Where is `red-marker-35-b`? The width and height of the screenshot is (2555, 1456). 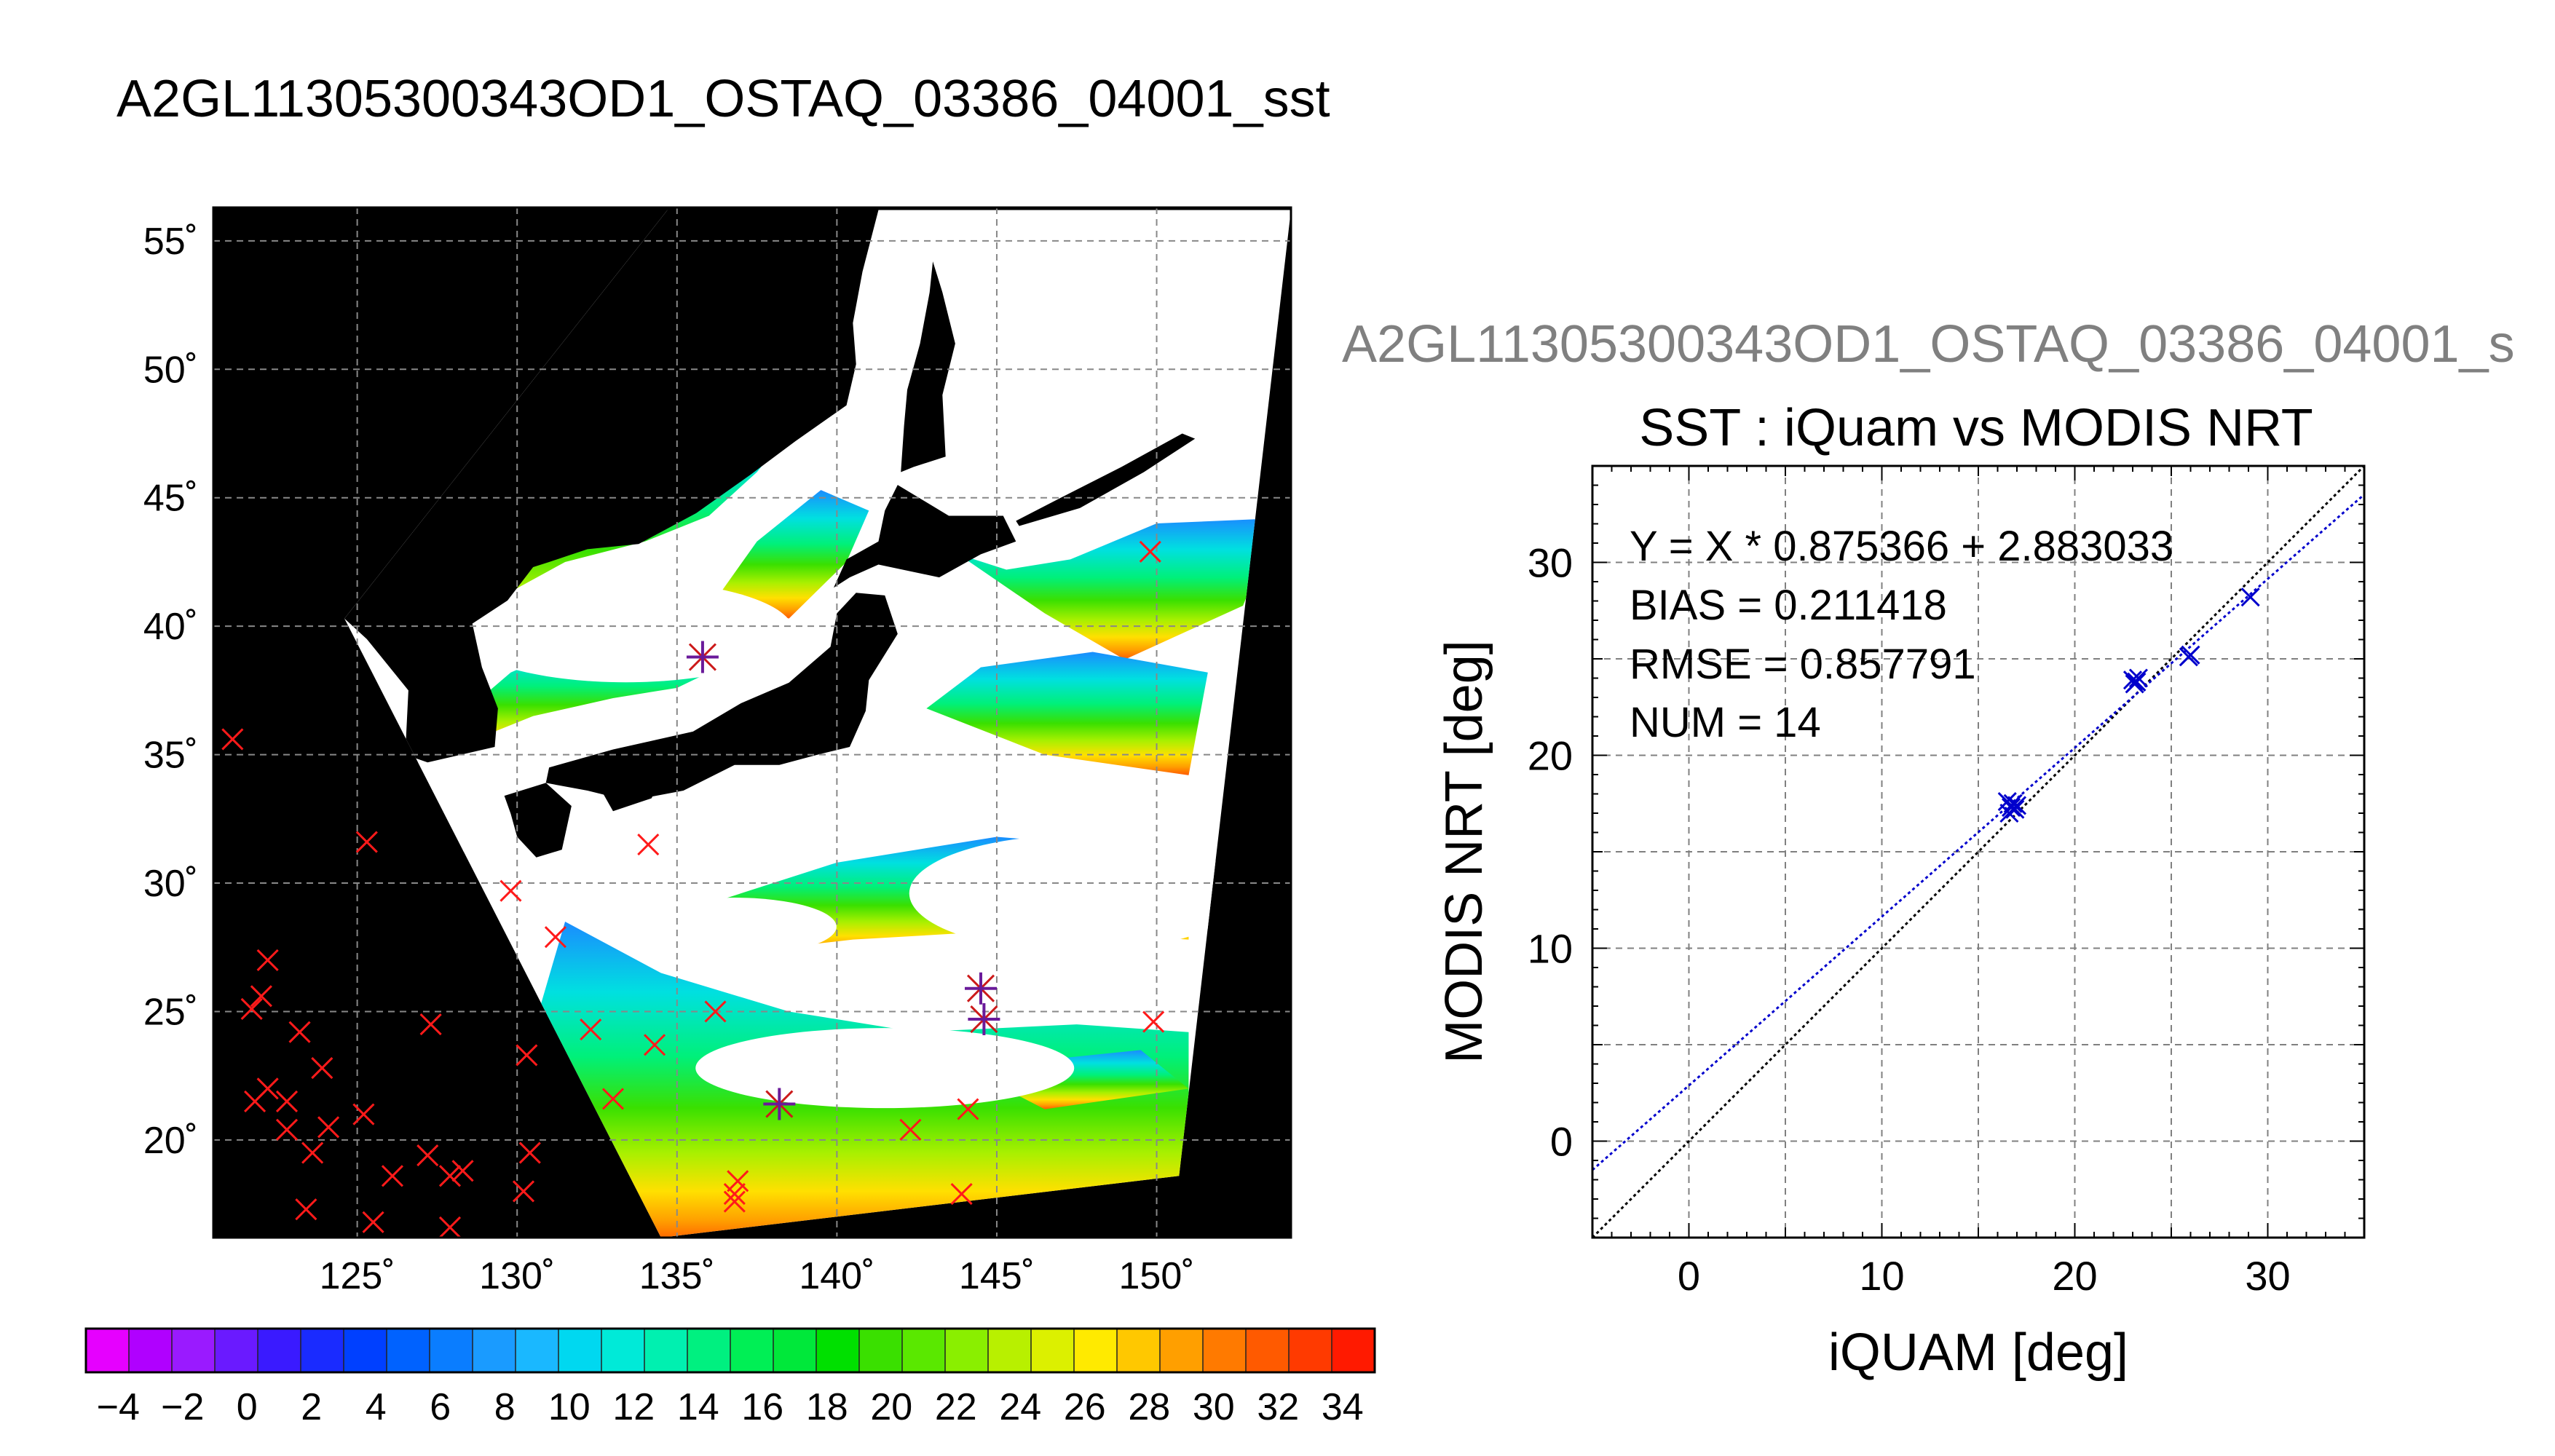
red-marker-35-b is located at coordinates (738, 1181).